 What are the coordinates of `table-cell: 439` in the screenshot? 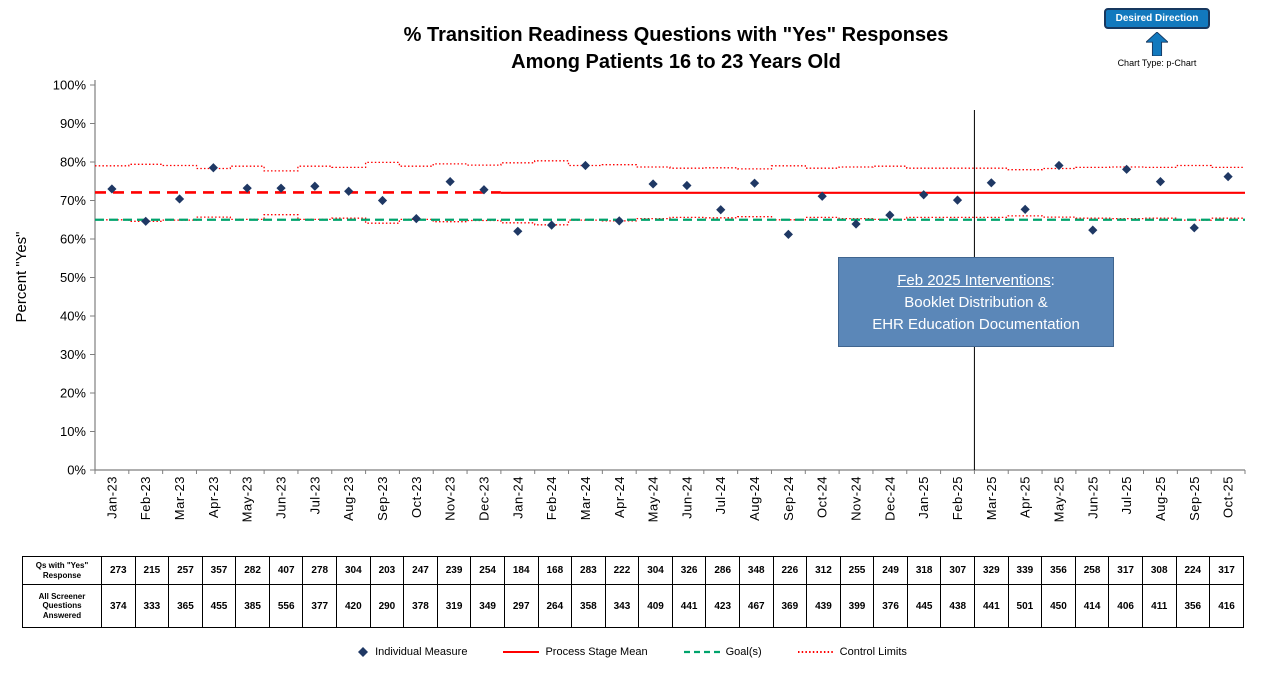 It's located at (823, 606).